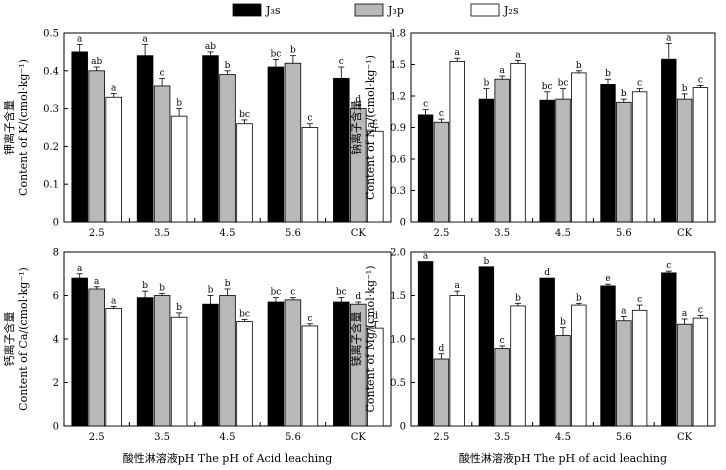 The width and height of the screenshot is (726, 470). I want to click on x-axis-label: 酸性淋溶液pH The pH of Acid leaching, so click(228, 458).